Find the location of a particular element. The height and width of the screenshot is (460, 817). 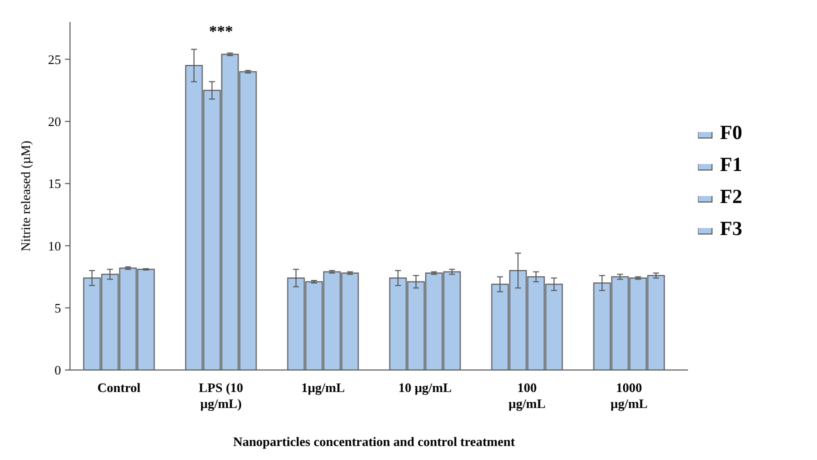

legend-label: F3 is located at coordinates (731, 229).